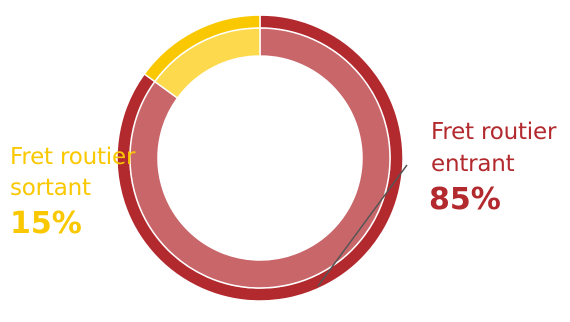 The height and width of the screenshot is (322, 570). I want to click on label-entrant-line-1: Fret routier, so click(494, 132).